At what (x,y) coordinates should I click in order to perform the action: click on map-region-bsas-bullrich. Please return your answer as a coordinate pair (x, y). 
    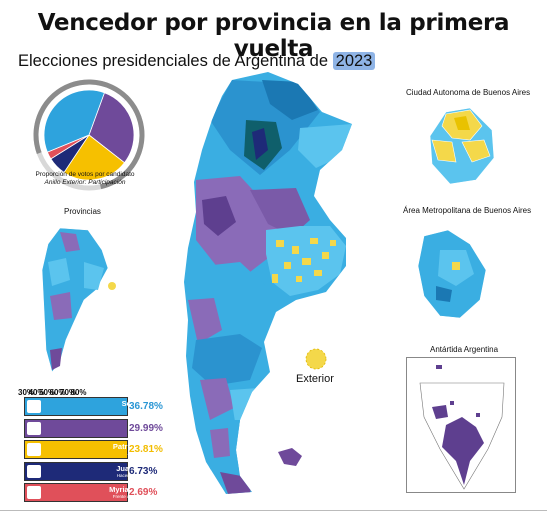
    Looking at the image, I should click on (304, 260).